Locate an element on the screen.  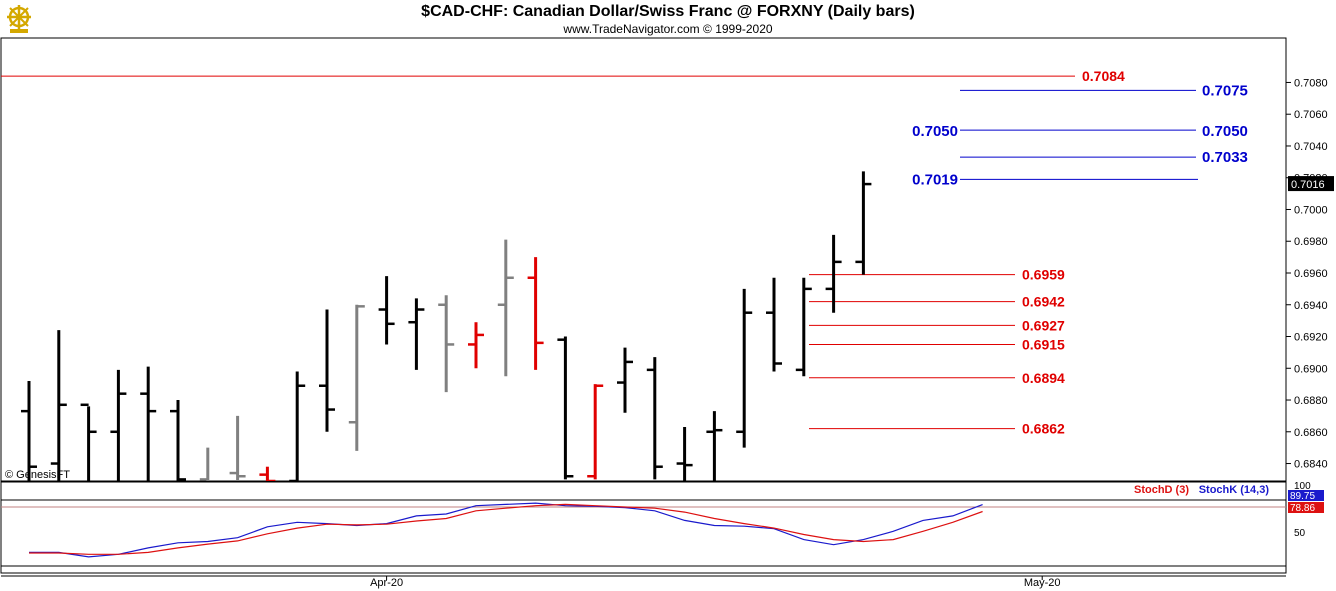
price-tick-label: 0.6880 is located at coordinates (1311, 401).